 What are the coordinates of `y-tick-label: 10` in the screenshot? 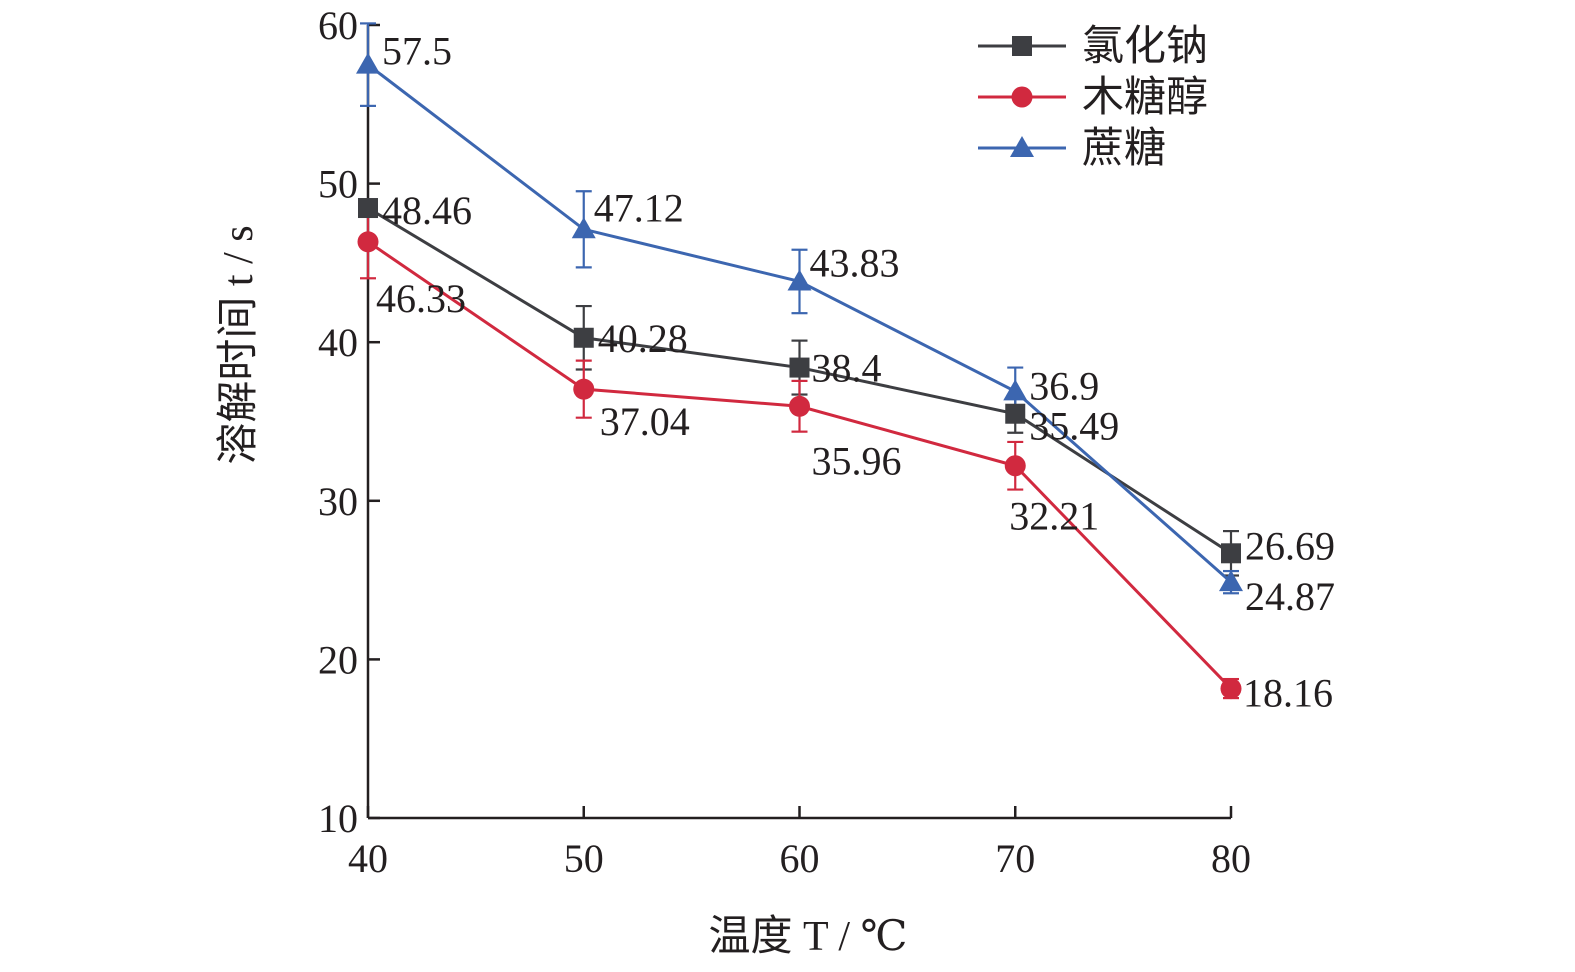 It's located at (338, 818).